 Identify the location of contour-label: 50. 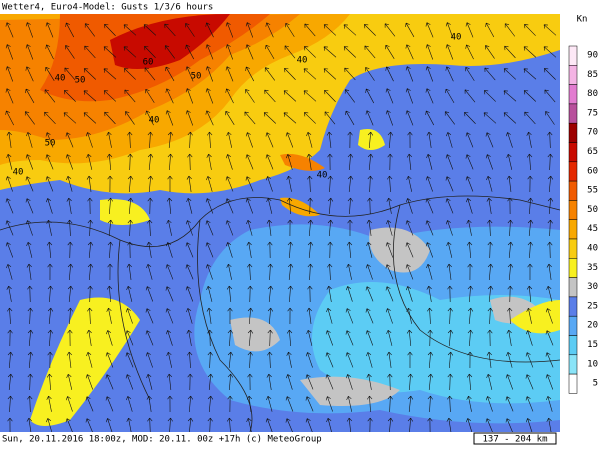
(50, 144).